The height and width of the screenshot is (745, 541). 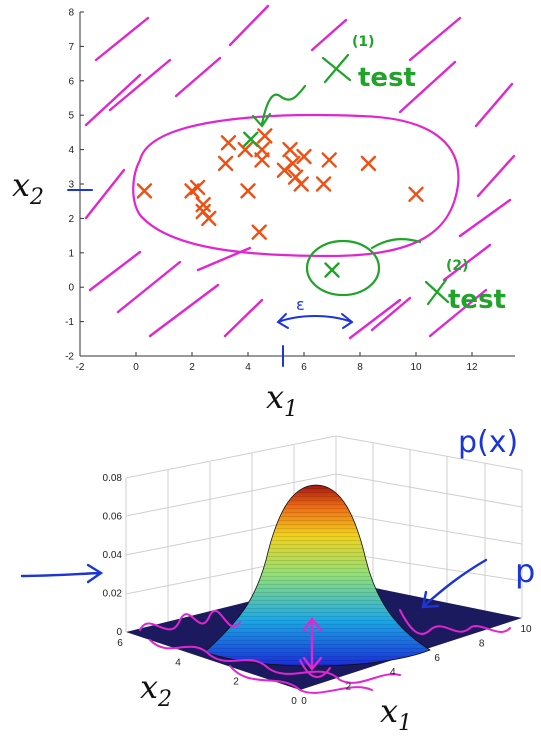 What do you see at coordinates (248, 367) in the screenshot?
I see `x-tick-label: 4` at bounding box center [248, 367].